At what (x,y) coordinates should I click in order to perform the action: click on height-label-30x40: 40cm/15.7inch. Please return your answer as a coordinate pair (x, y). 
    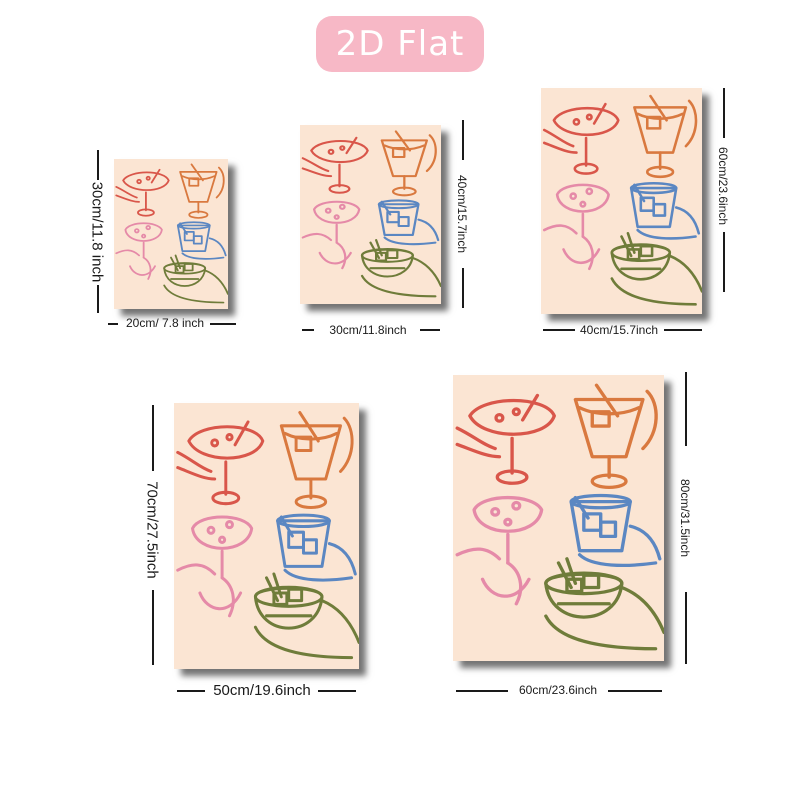
    Looking at the image, I should click on (462, 214).